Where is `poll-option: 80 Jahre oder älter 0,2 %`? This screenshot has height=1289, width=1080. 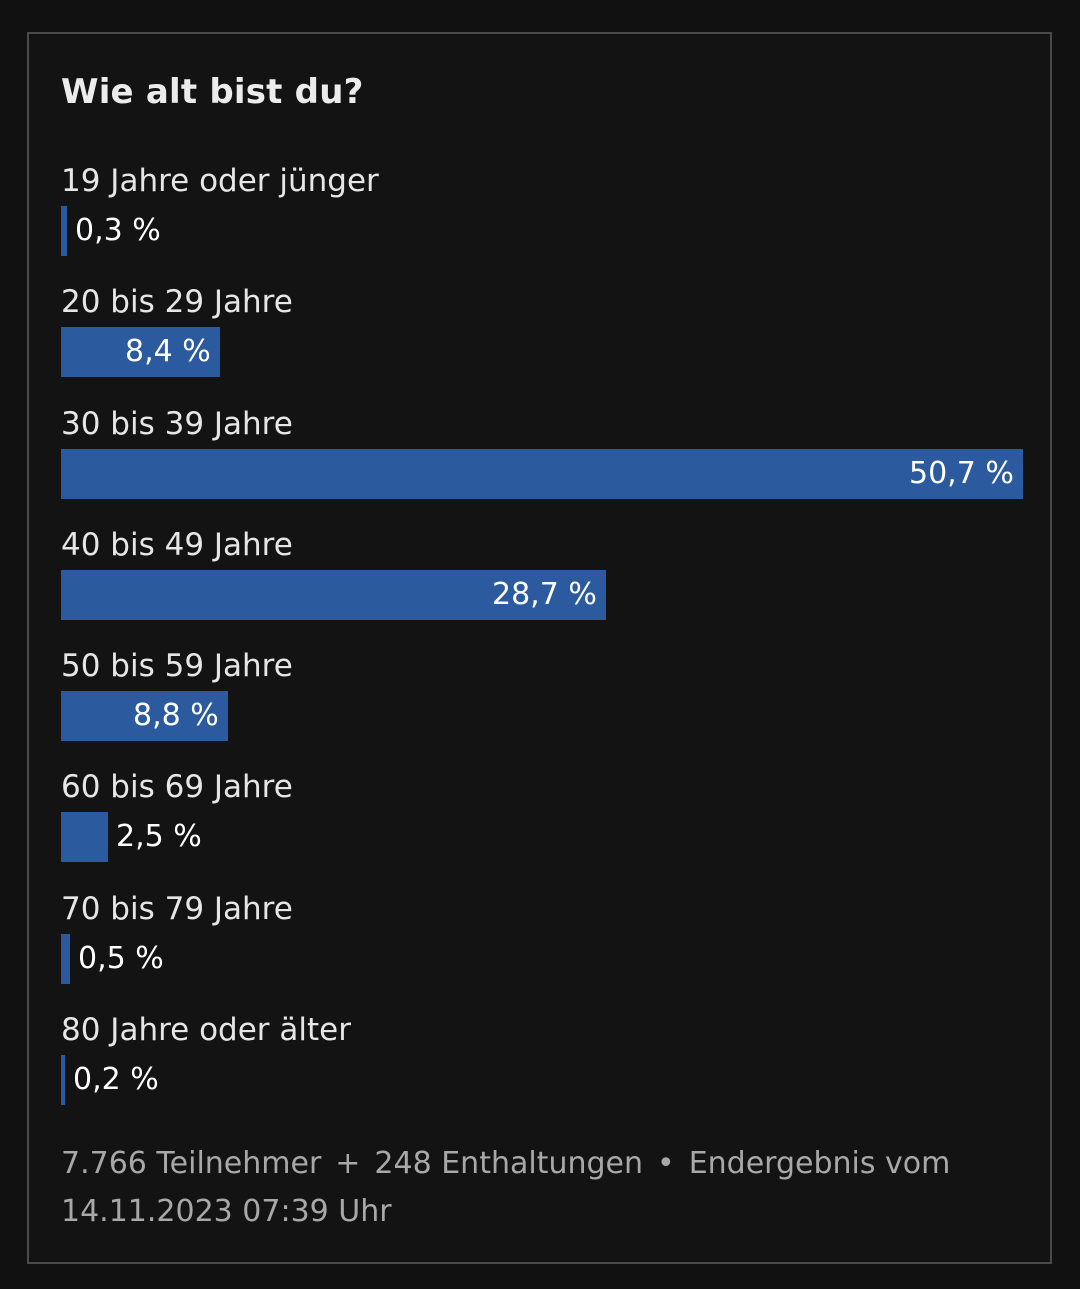 poll-option: 80 Jahre oder älter 0,2 % is located at coordinates (542, 1069).